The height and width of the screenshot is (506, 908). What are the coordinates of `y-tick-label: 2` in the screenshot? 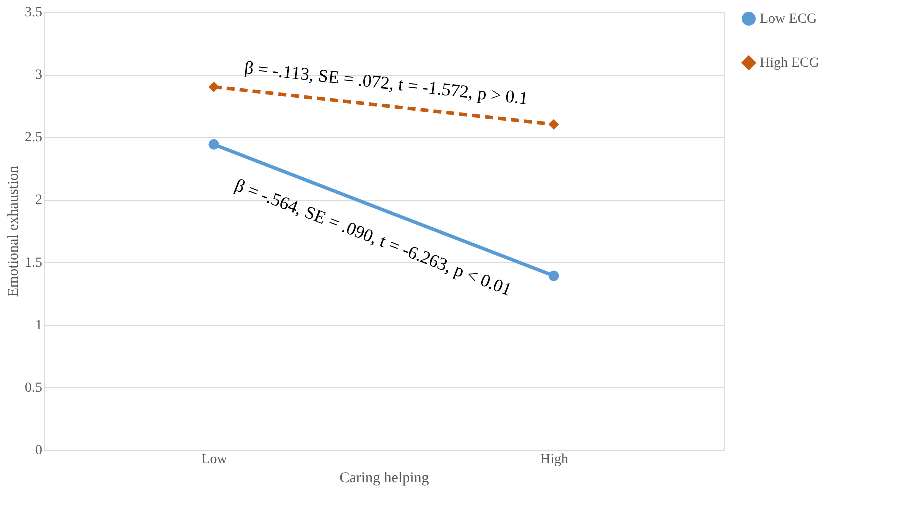 It's located at (39, 200).